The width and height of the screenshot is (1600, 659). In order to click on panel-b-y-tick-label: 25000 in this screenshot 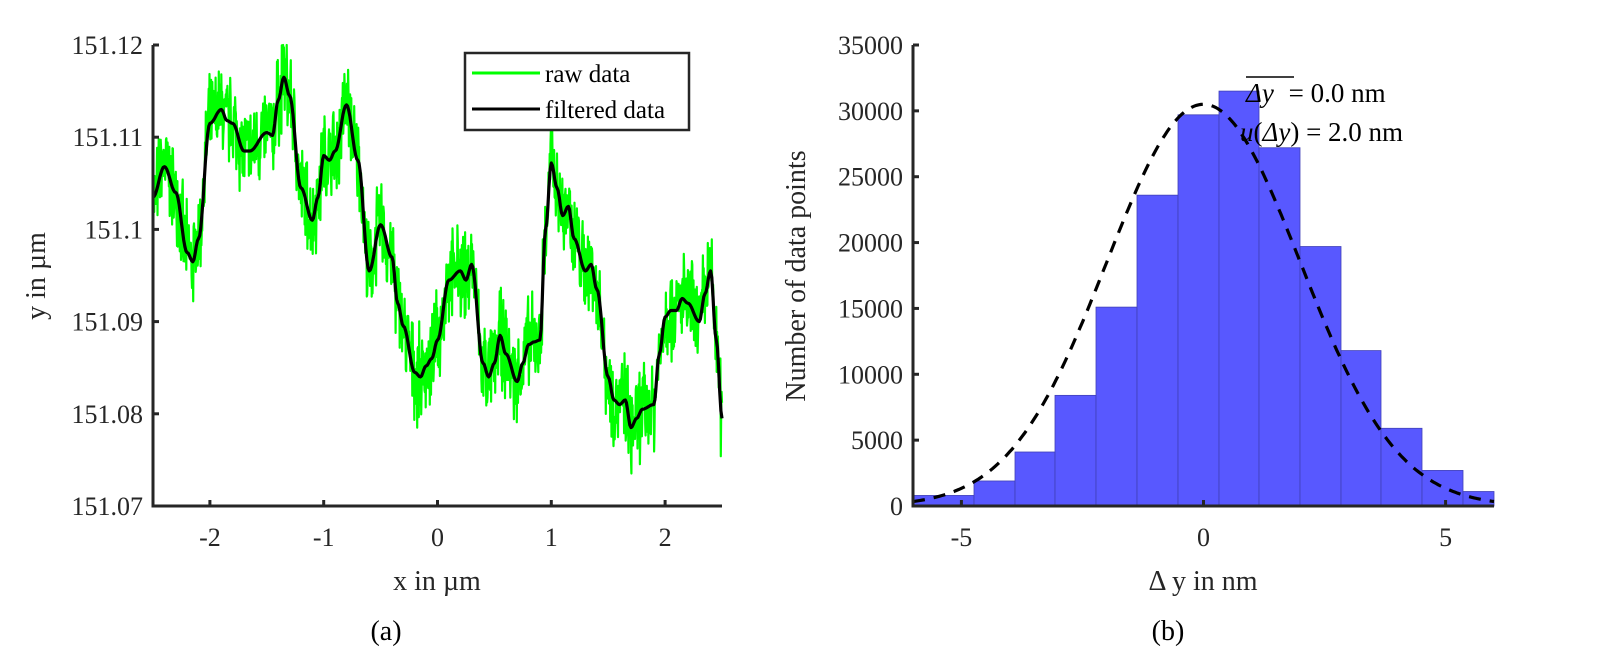, I will do `click(870, 177)`.